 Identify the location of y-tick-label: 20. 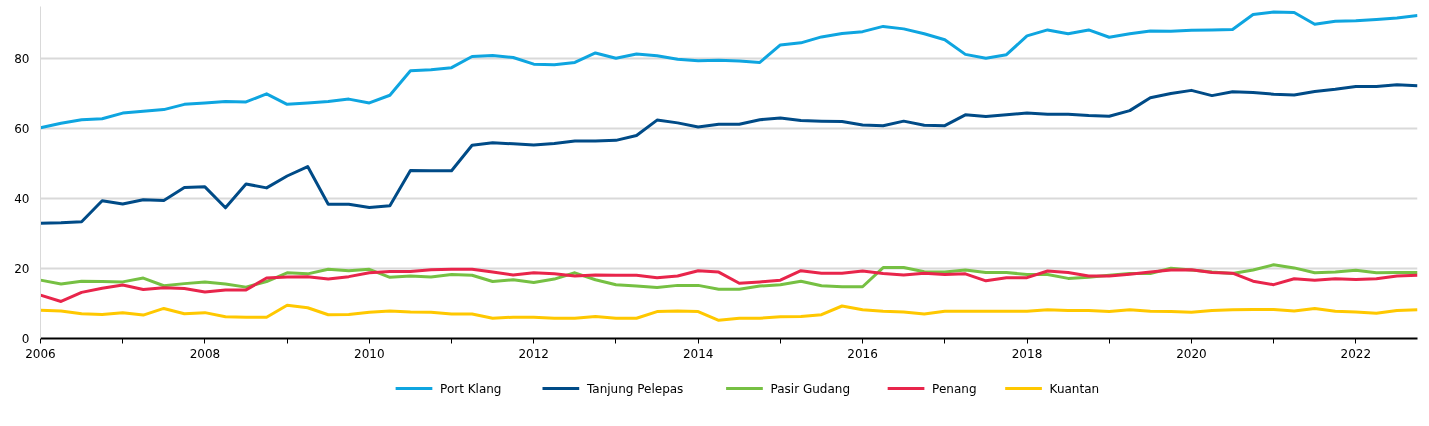
(22, 269).